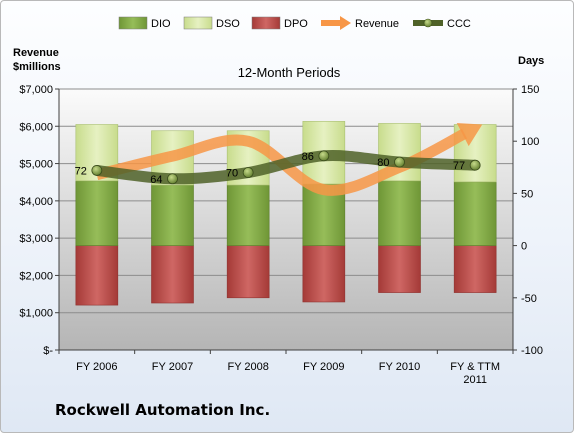  What do you see at coordinates (156, 180) in the screenshot?
I see `ccc-data-label: 64` at bounding box center [156, 180].